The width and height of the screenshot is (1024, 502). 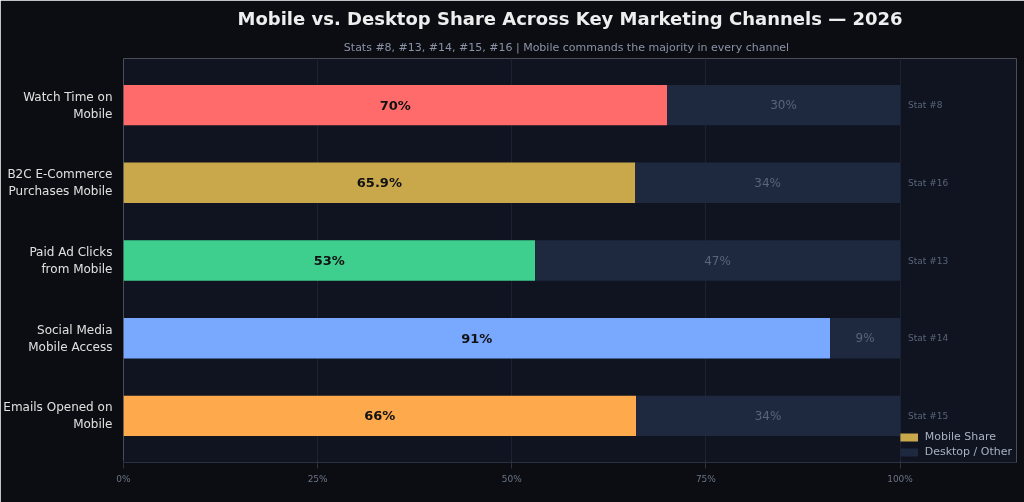 I want to click on data-label: 70%, so click(x=395, y=105).